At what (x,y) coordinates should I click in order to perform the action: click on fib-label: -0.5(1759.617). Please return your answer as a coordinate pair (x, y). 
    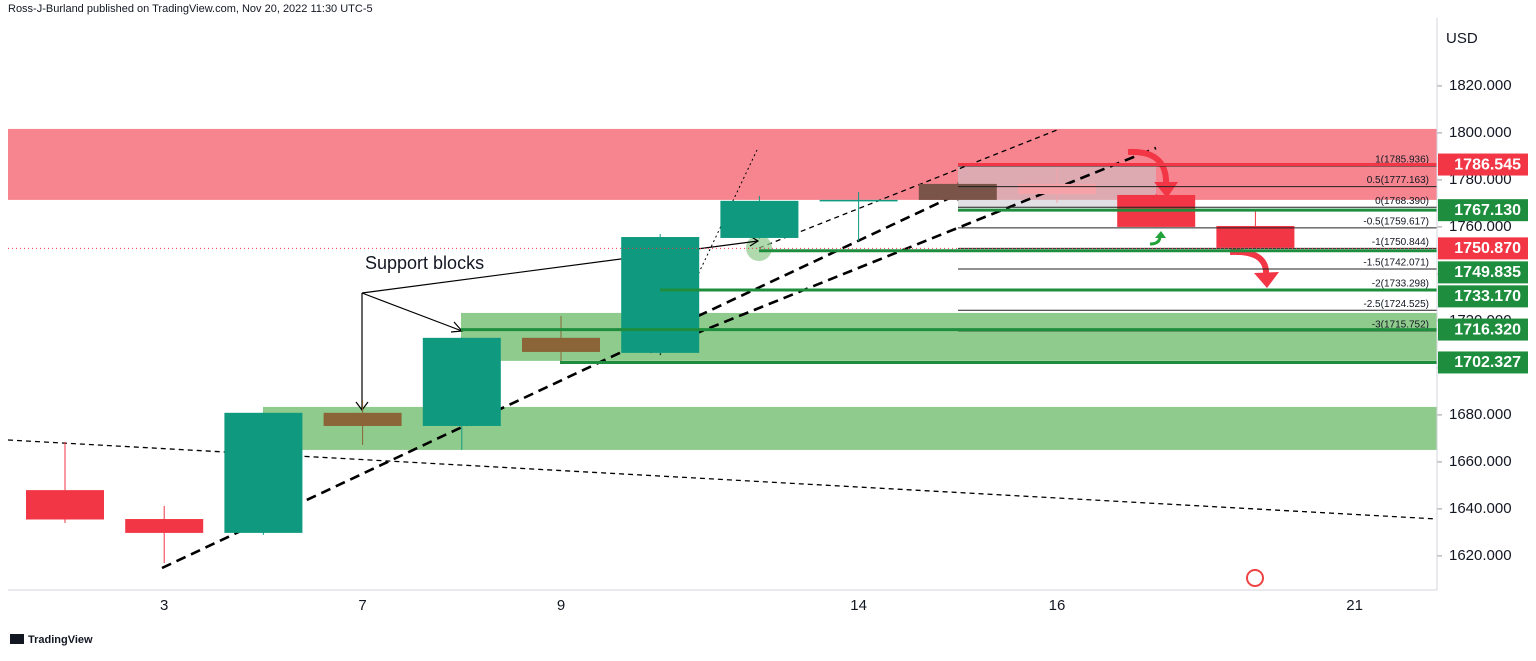
    Looking at the image, I should click on (1396, 221).